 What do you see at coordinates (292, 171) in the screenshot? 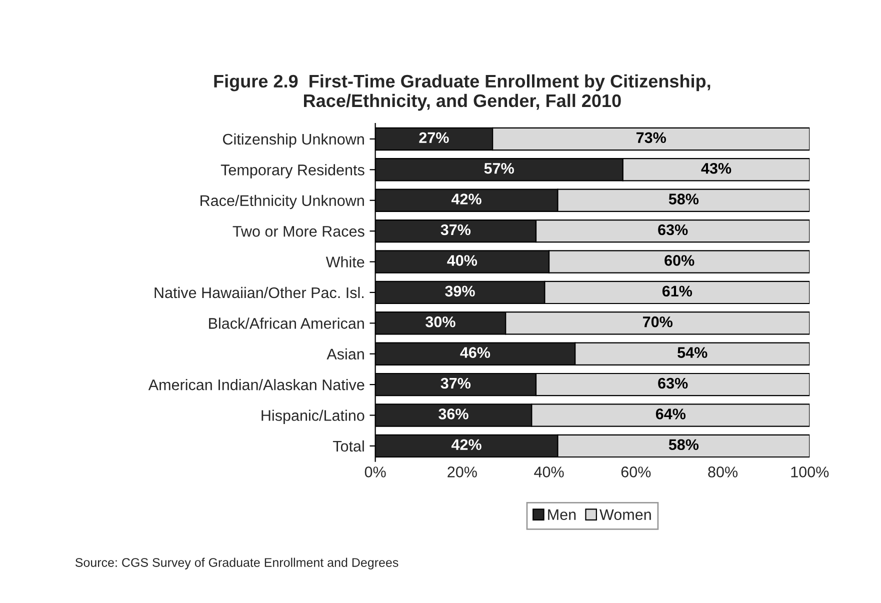
I see `y-tick-label: Temporary Residents` at bounding box center [292, 171].